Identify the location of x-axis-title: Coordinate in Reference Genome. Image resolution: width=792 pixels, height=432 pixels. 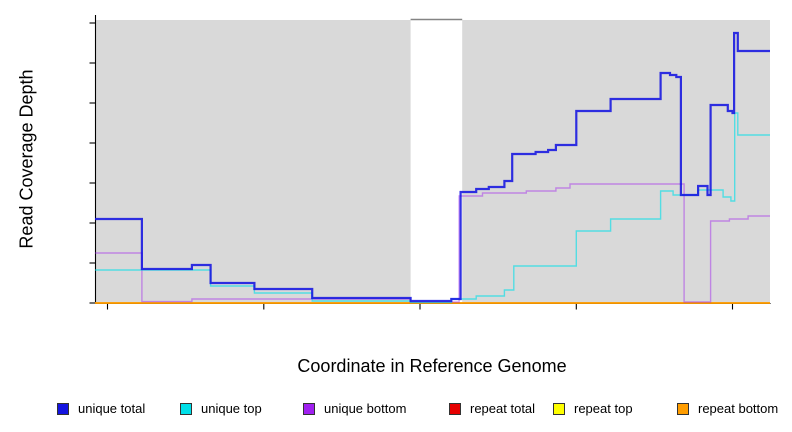
(432, 366).